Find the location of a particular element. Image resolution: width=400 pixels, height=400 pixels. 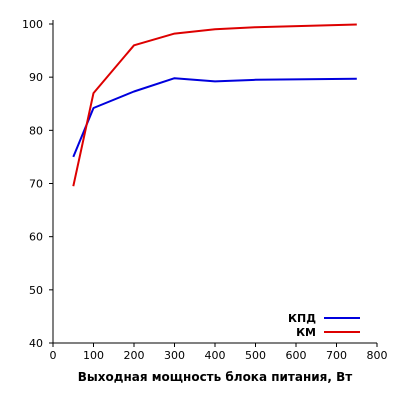

x-tick-label: 200 is located at coordinates (134, 355).